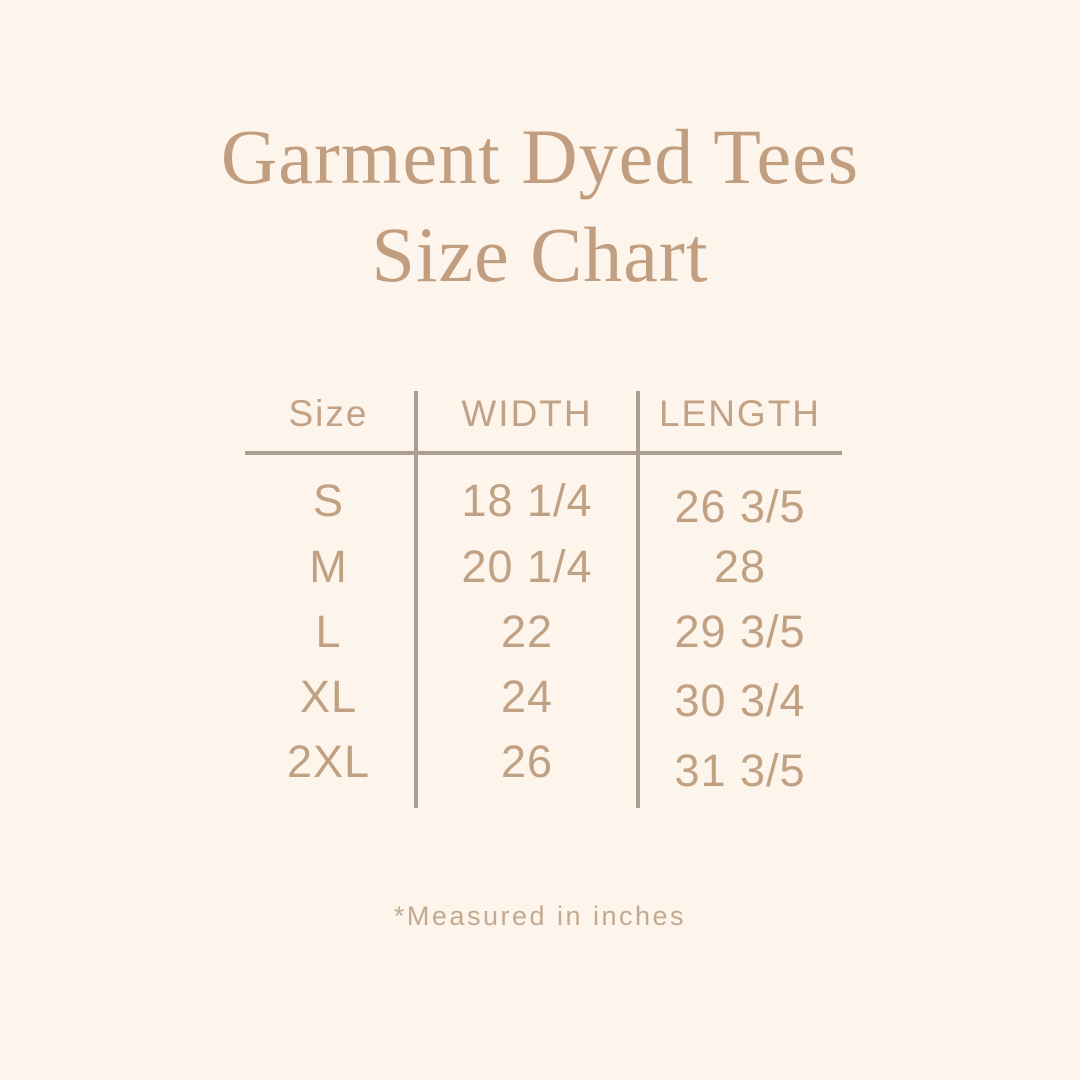  I want to click on page-title-line1: Garment Dyed Tees, so click(540, 156).